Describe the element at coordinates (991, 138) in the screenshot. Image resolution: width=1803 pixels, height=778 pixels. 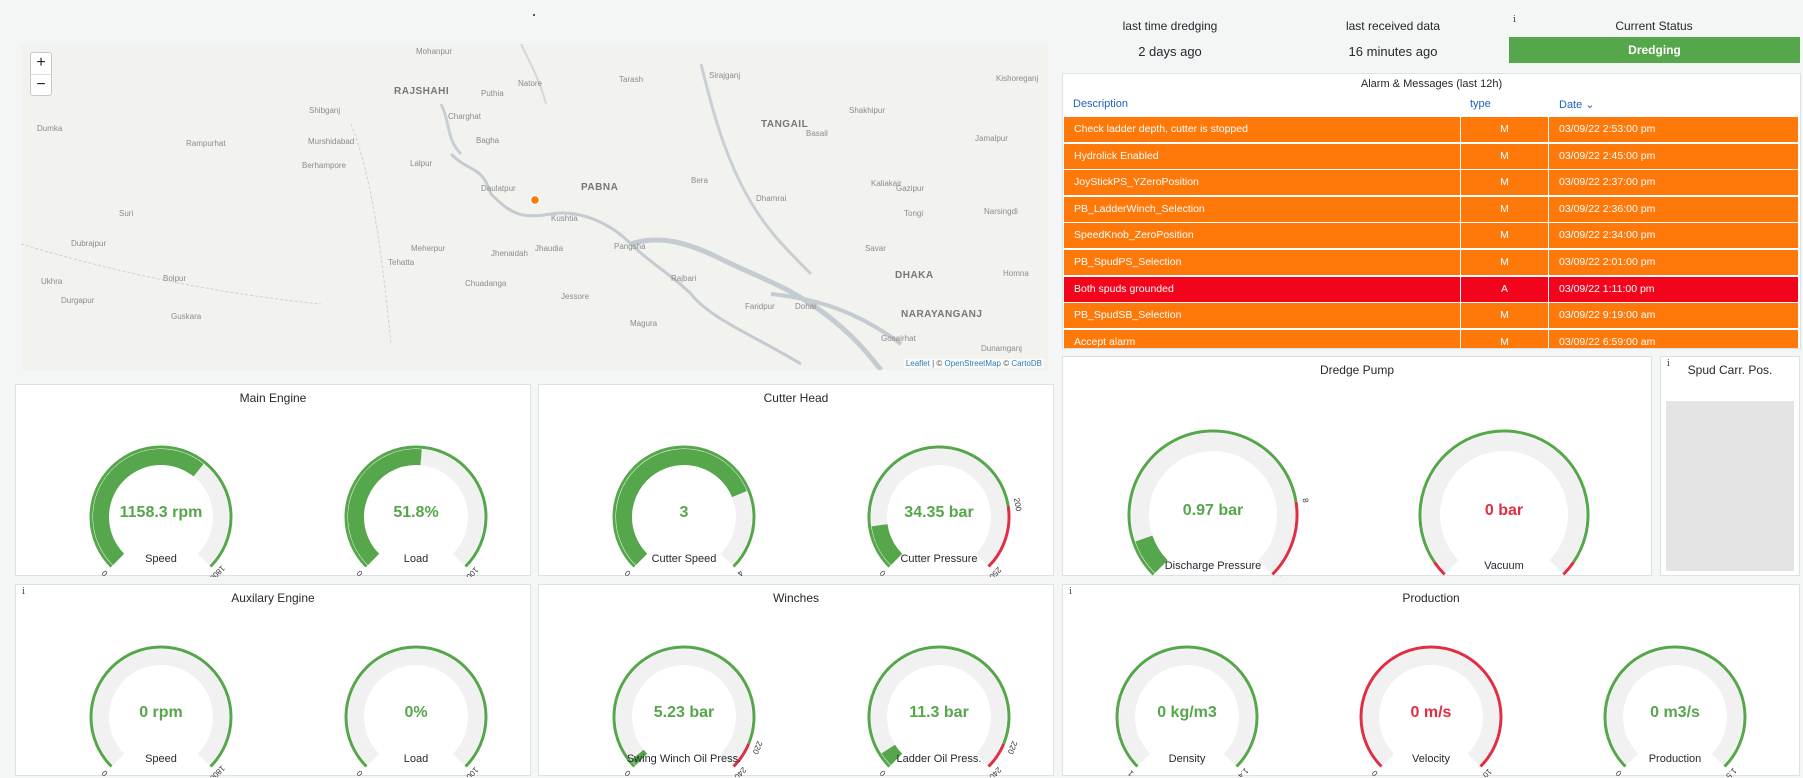
I see `map-place-label: Jamalpur` at that location.